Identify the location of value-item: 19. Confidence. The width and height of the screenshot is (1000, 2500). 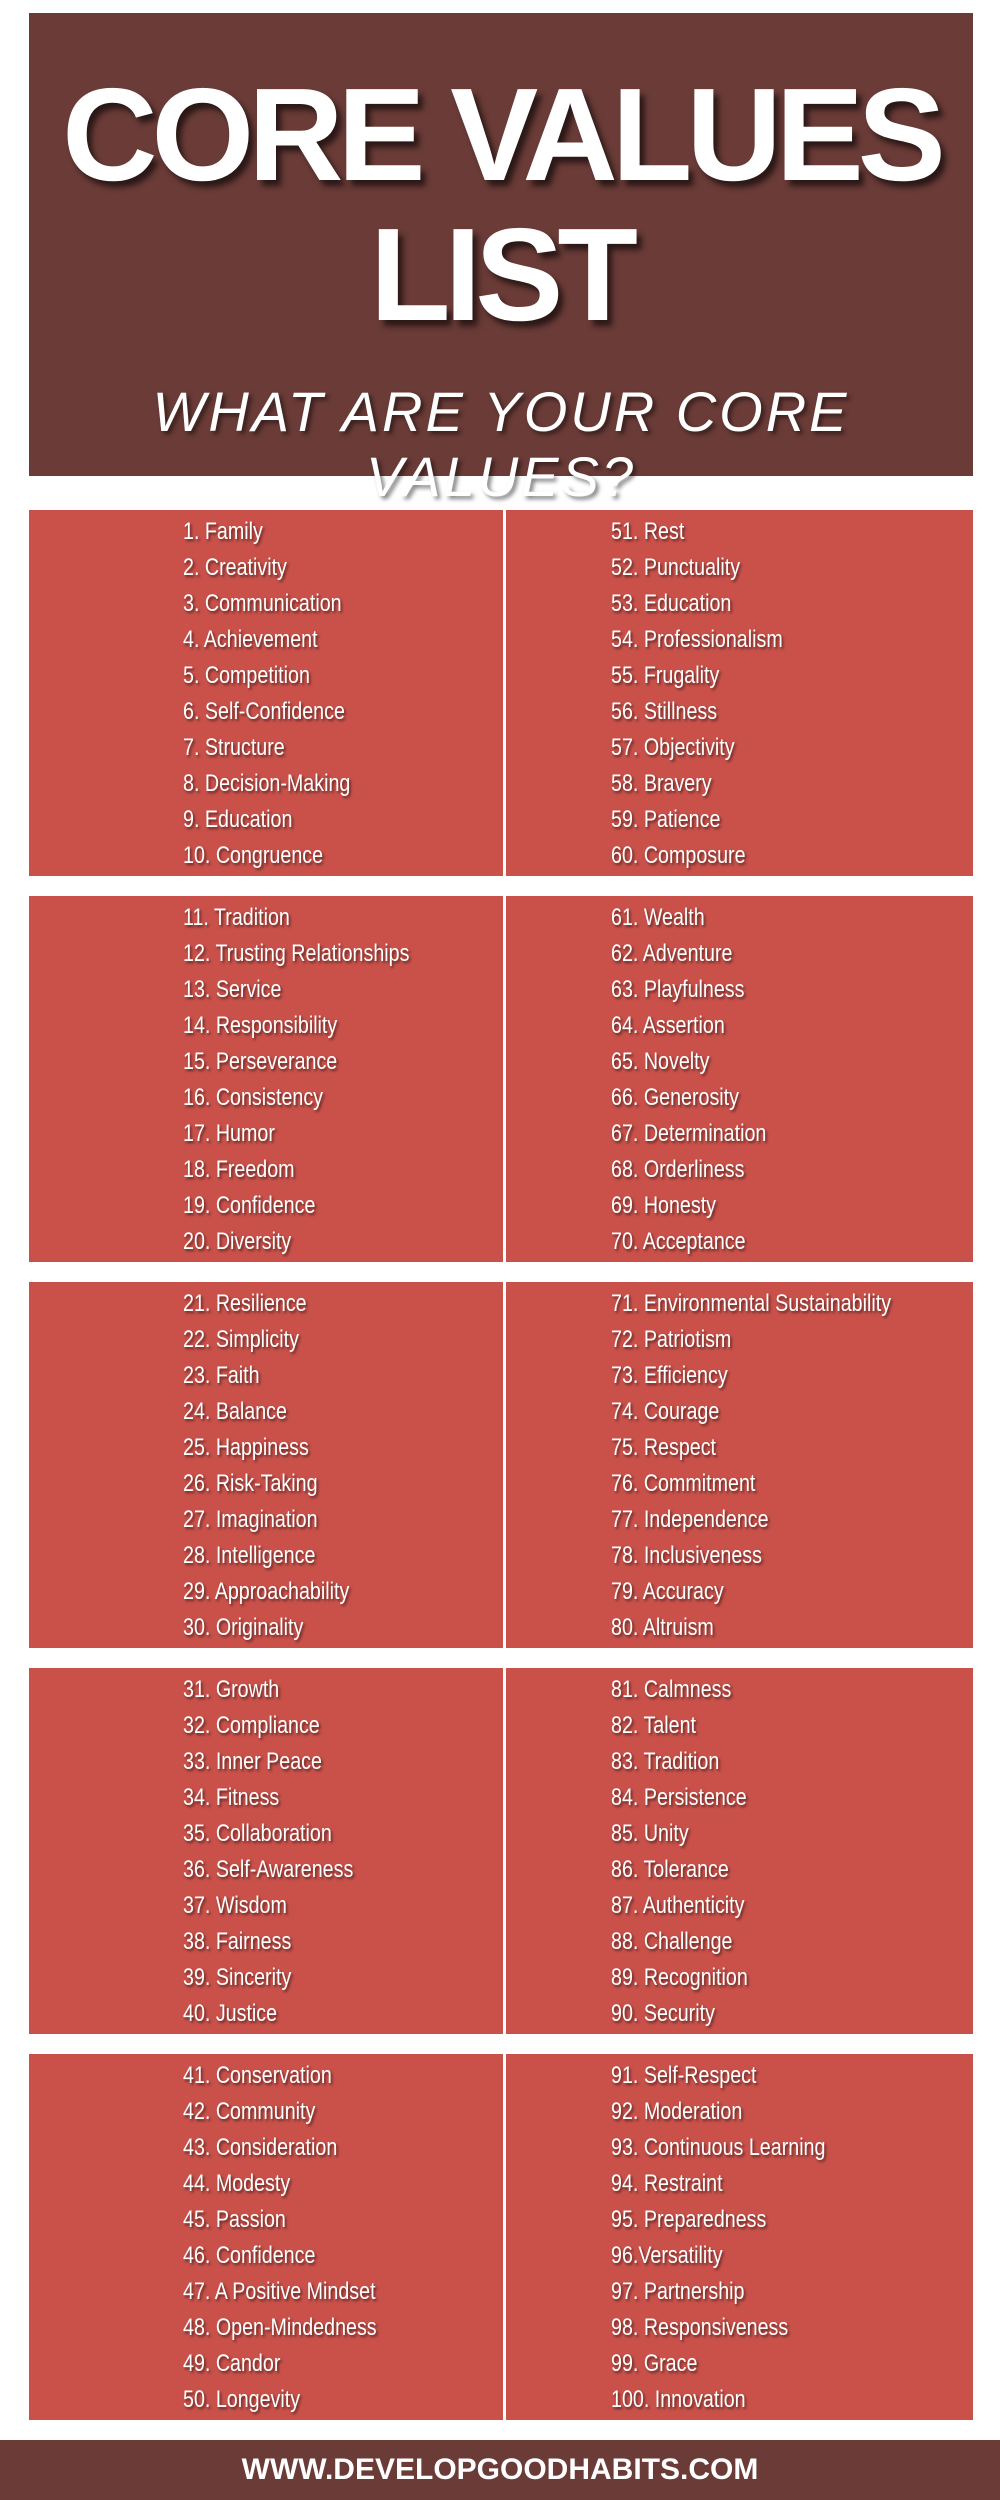
(249, 1205).